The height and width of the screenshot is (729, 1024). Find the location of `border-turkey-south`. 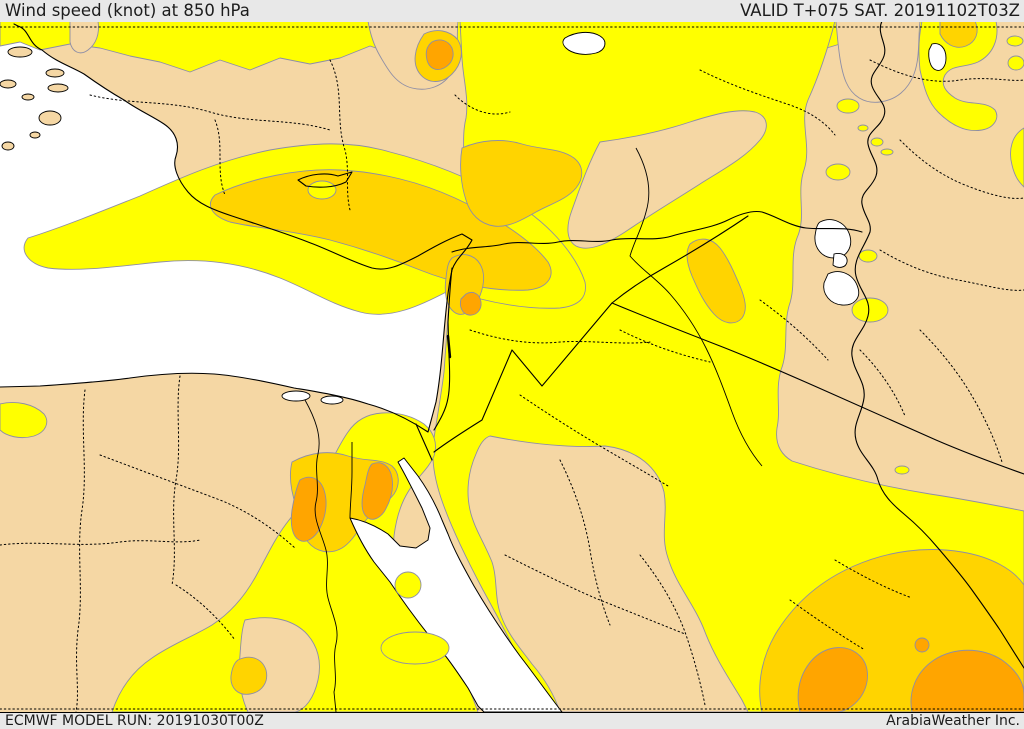

border-turkey-south is located at coordinates (657, 231).